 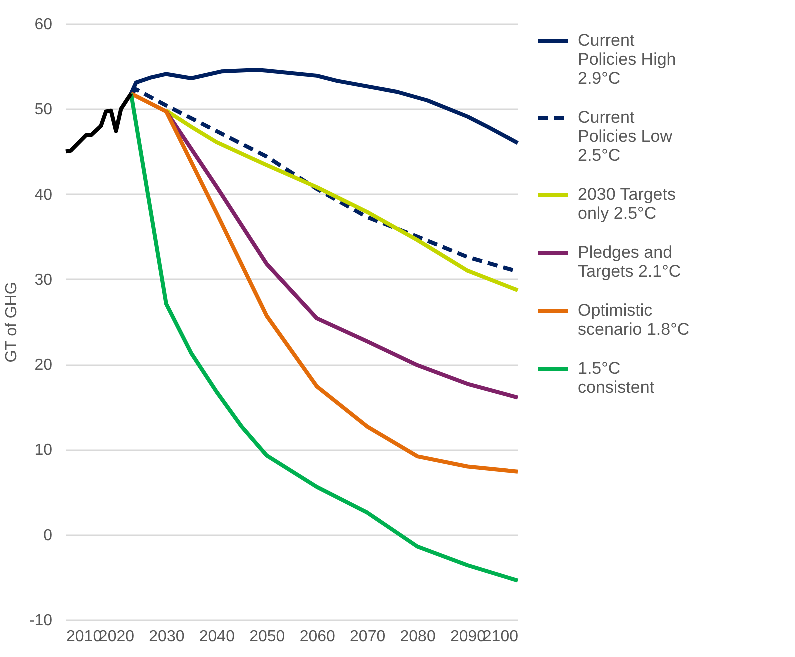 I want to click on x-tick-label: 2070, so click(x=368, y=637).